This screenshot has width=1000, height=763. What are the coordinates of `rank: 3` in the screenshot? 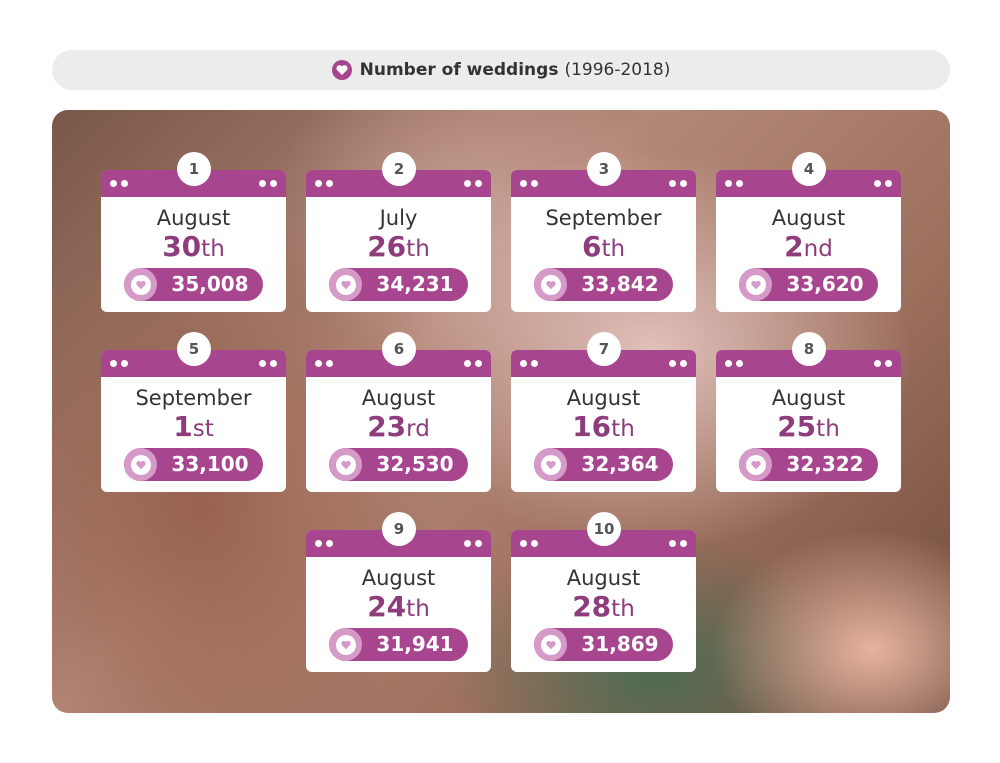 It's located at (604, 169).